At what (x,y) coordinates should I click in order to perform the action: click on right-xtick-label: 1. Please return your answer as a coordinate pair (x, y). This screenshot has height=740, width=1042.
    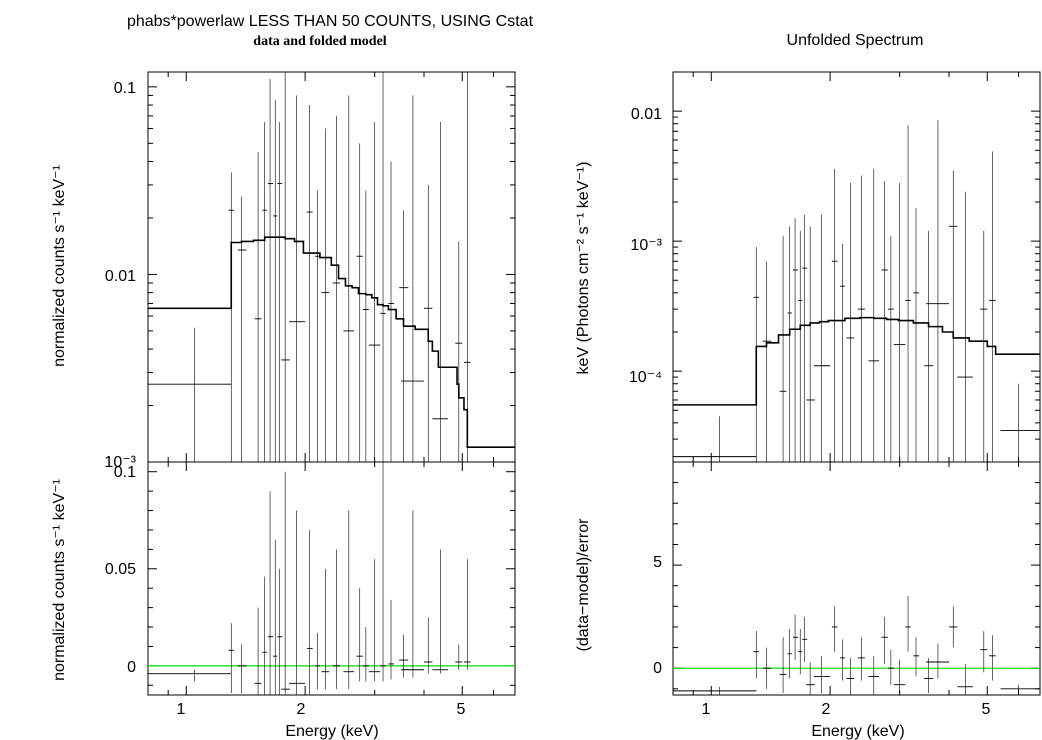
    Looking at the image, I should click on (706, 709).